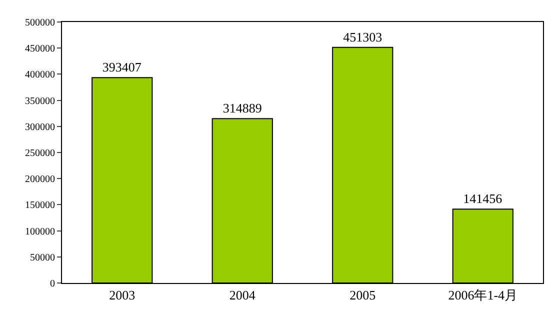 The height and width of the screenshot is (331, 555). I want to click on x-tick-label: 2003, so click(122, 295).